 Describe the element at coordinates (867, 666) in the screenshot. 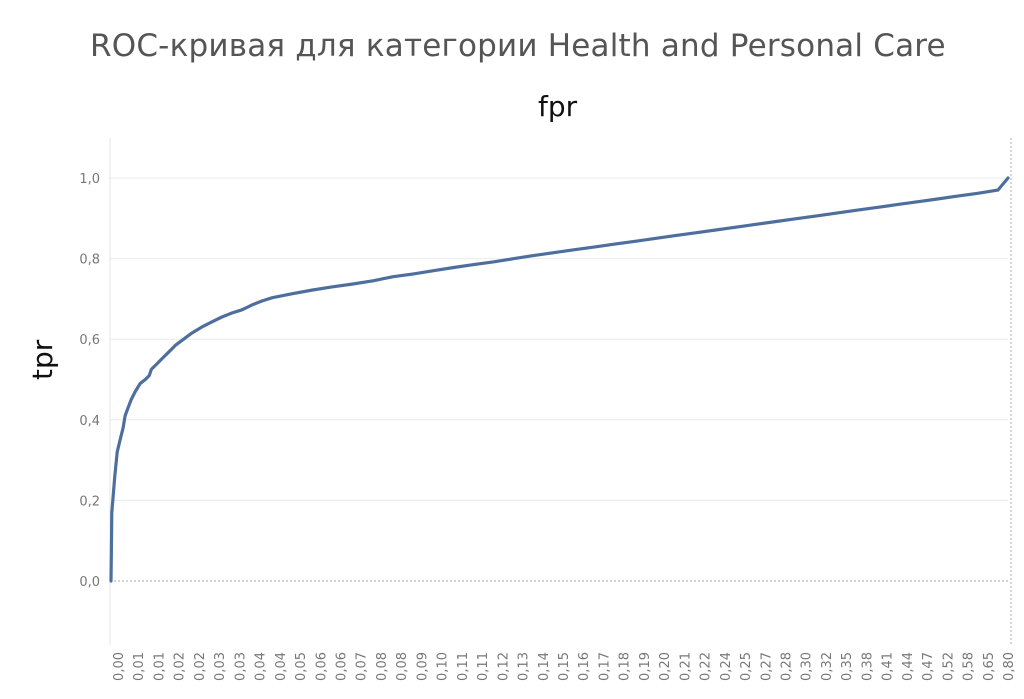

I see `x-tick-label: 0,38` at that location.